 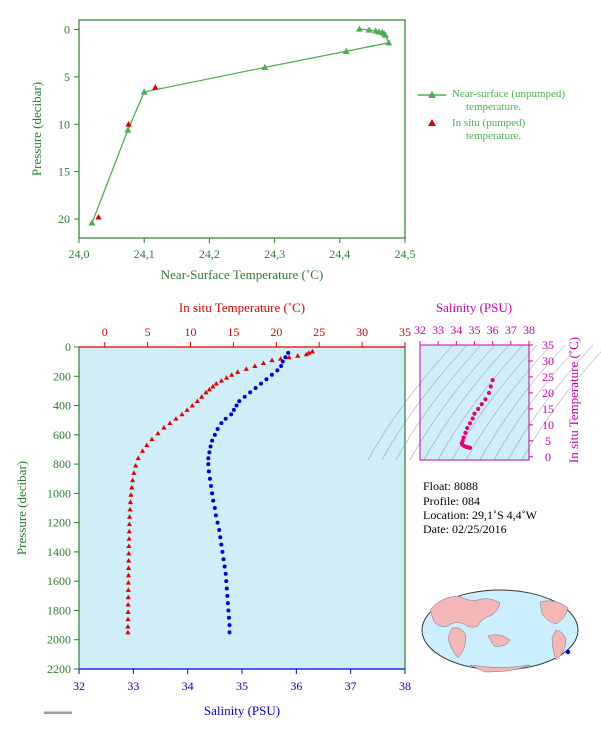 I want to click on temperature-tick-label: 20, so click(x=276, y=332).